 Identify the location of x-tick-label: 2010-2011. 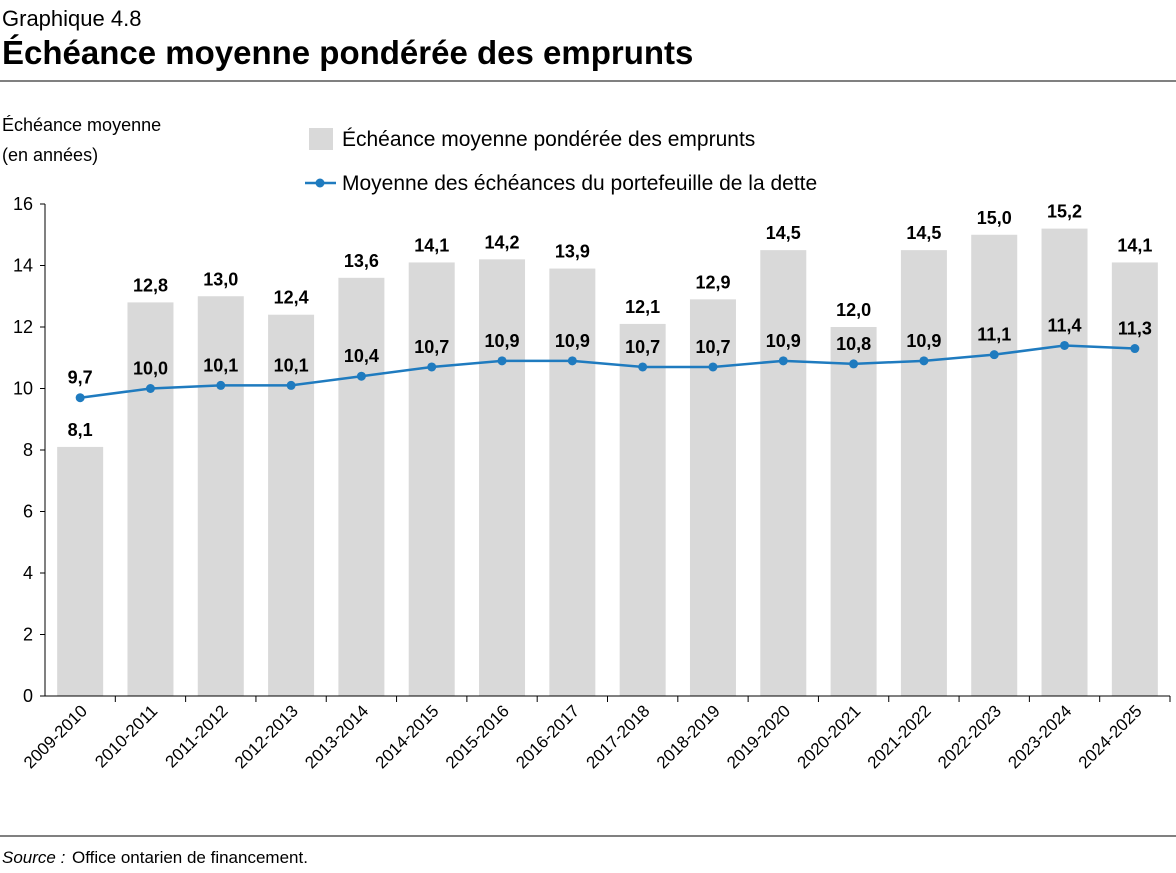
(126, 736).